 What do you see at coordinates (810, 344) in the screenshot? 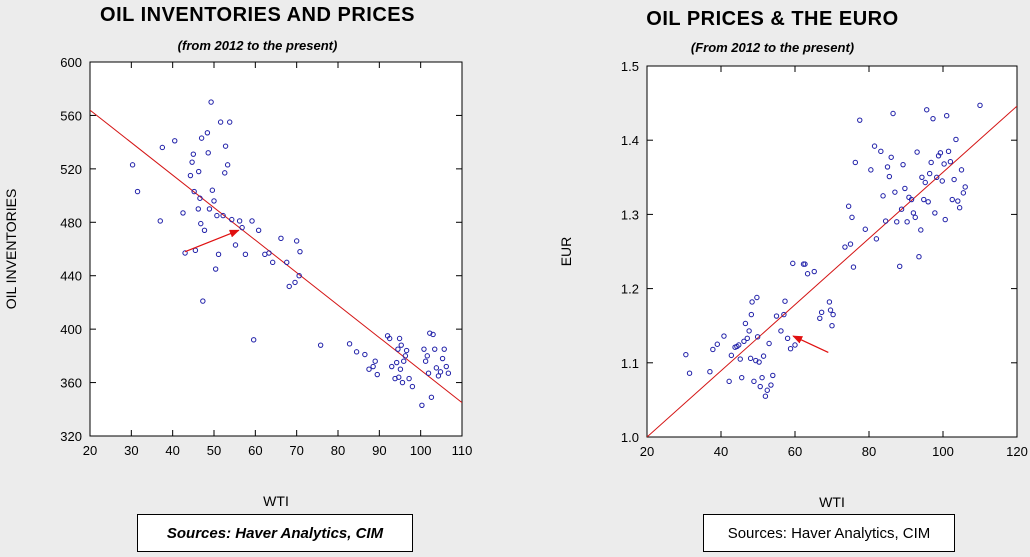
I see `arrow-annotation` at bounding box center [810, 344].